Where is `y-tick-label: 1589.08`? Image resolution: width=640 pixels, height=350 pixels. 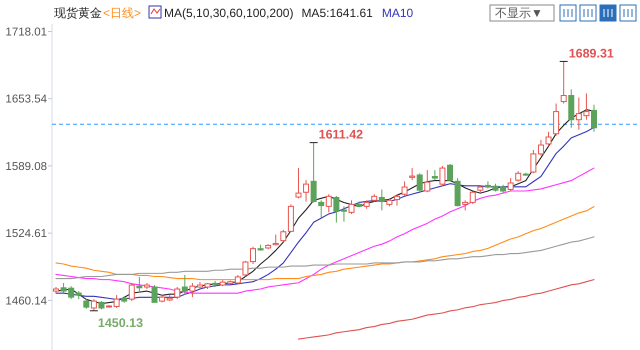
y-tick-label: 1589.08 is located at coordinates (26, 166).